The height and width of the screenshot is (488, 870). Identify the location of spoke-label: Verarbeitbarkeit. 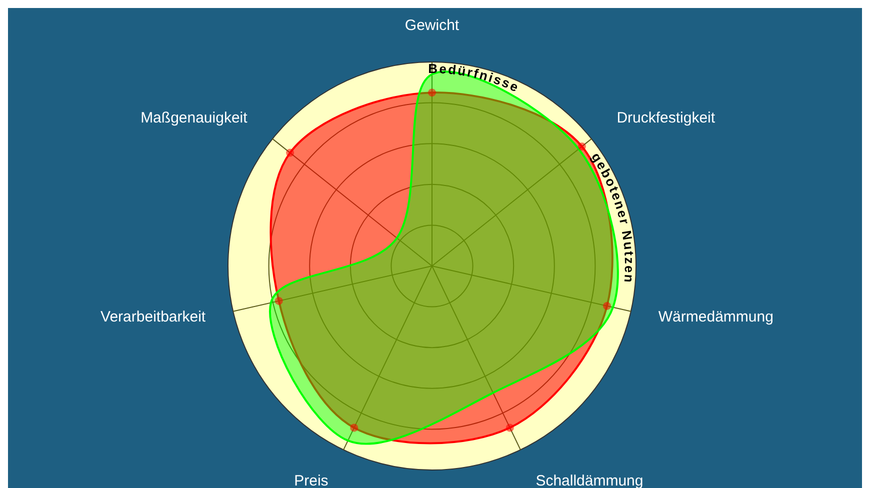
(153, 317).